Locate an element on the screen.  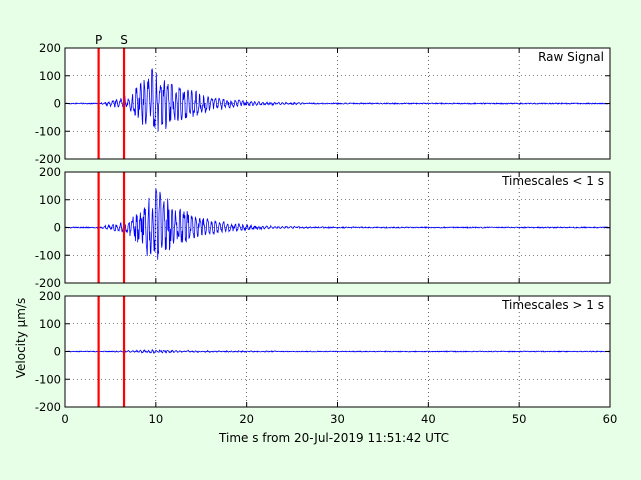
panel-label: Timescales > 1 s is located at coordinates (552, 305).